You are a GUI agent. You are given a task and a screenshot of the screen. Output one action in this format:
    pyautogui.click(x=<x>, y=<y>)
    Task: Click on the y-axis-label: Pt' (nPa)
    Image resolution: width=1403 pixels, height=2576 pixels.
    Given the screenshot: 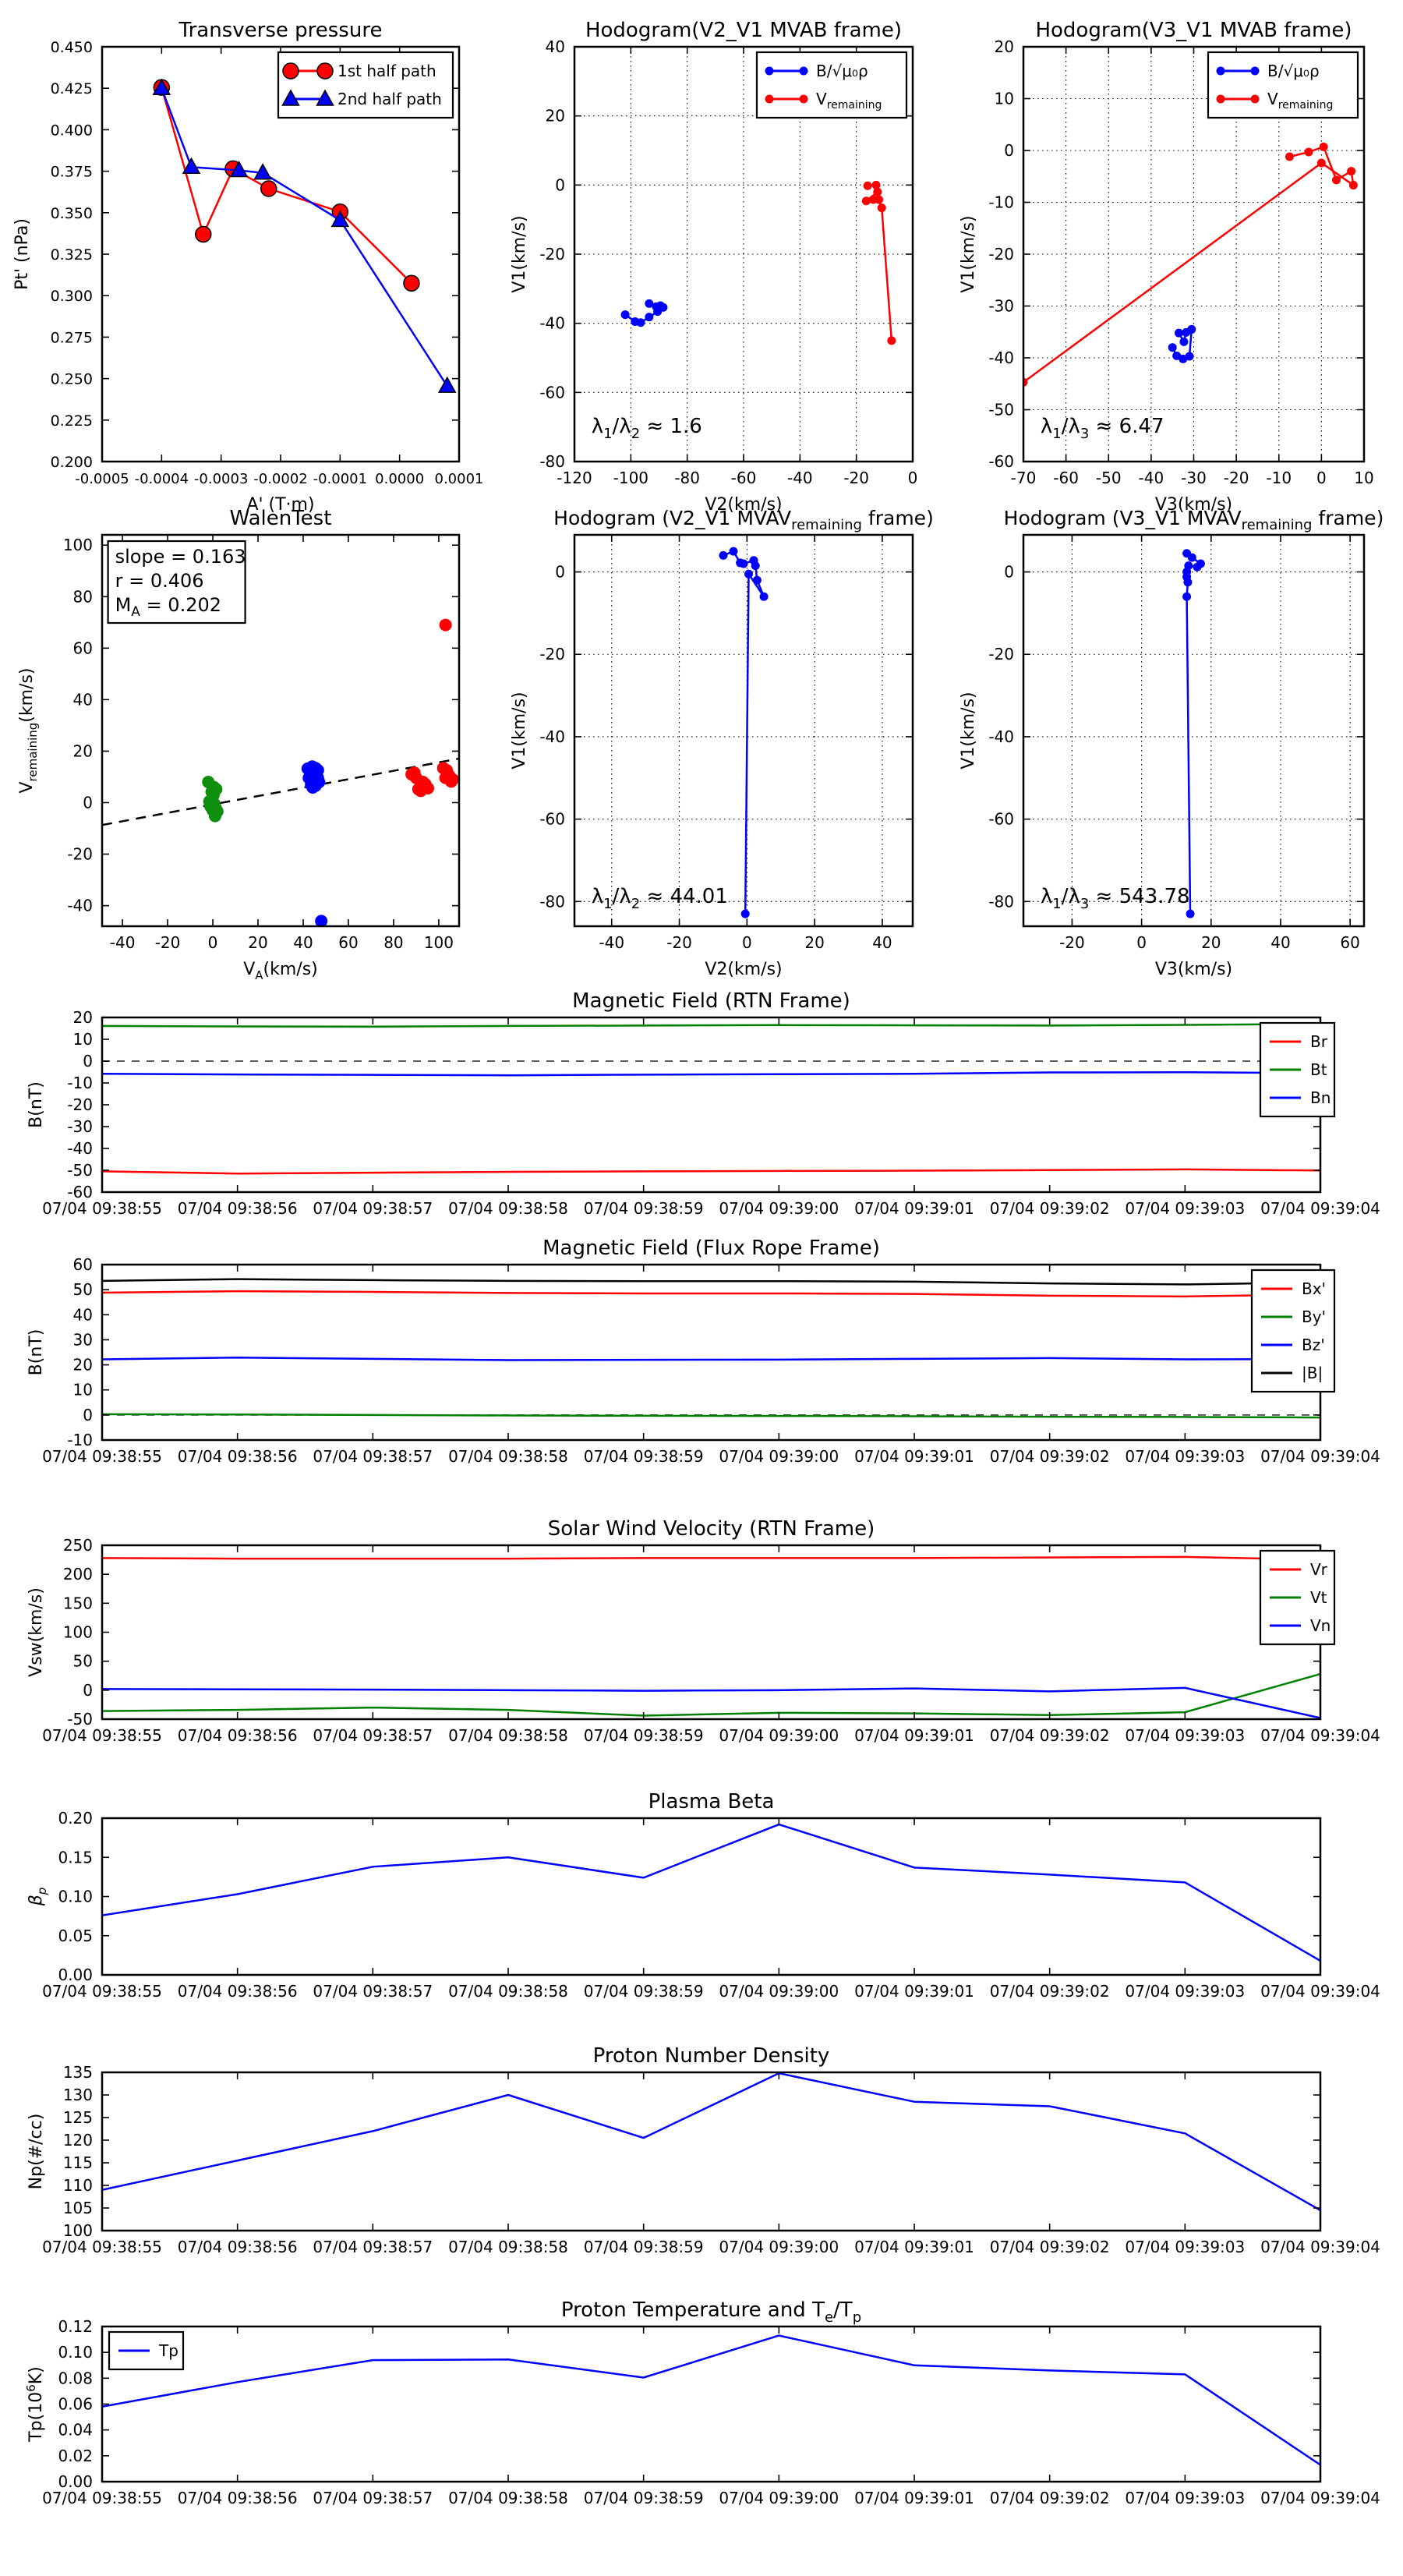 What is the action you would take?
    pyautogui.click(x=22, y=254)
    